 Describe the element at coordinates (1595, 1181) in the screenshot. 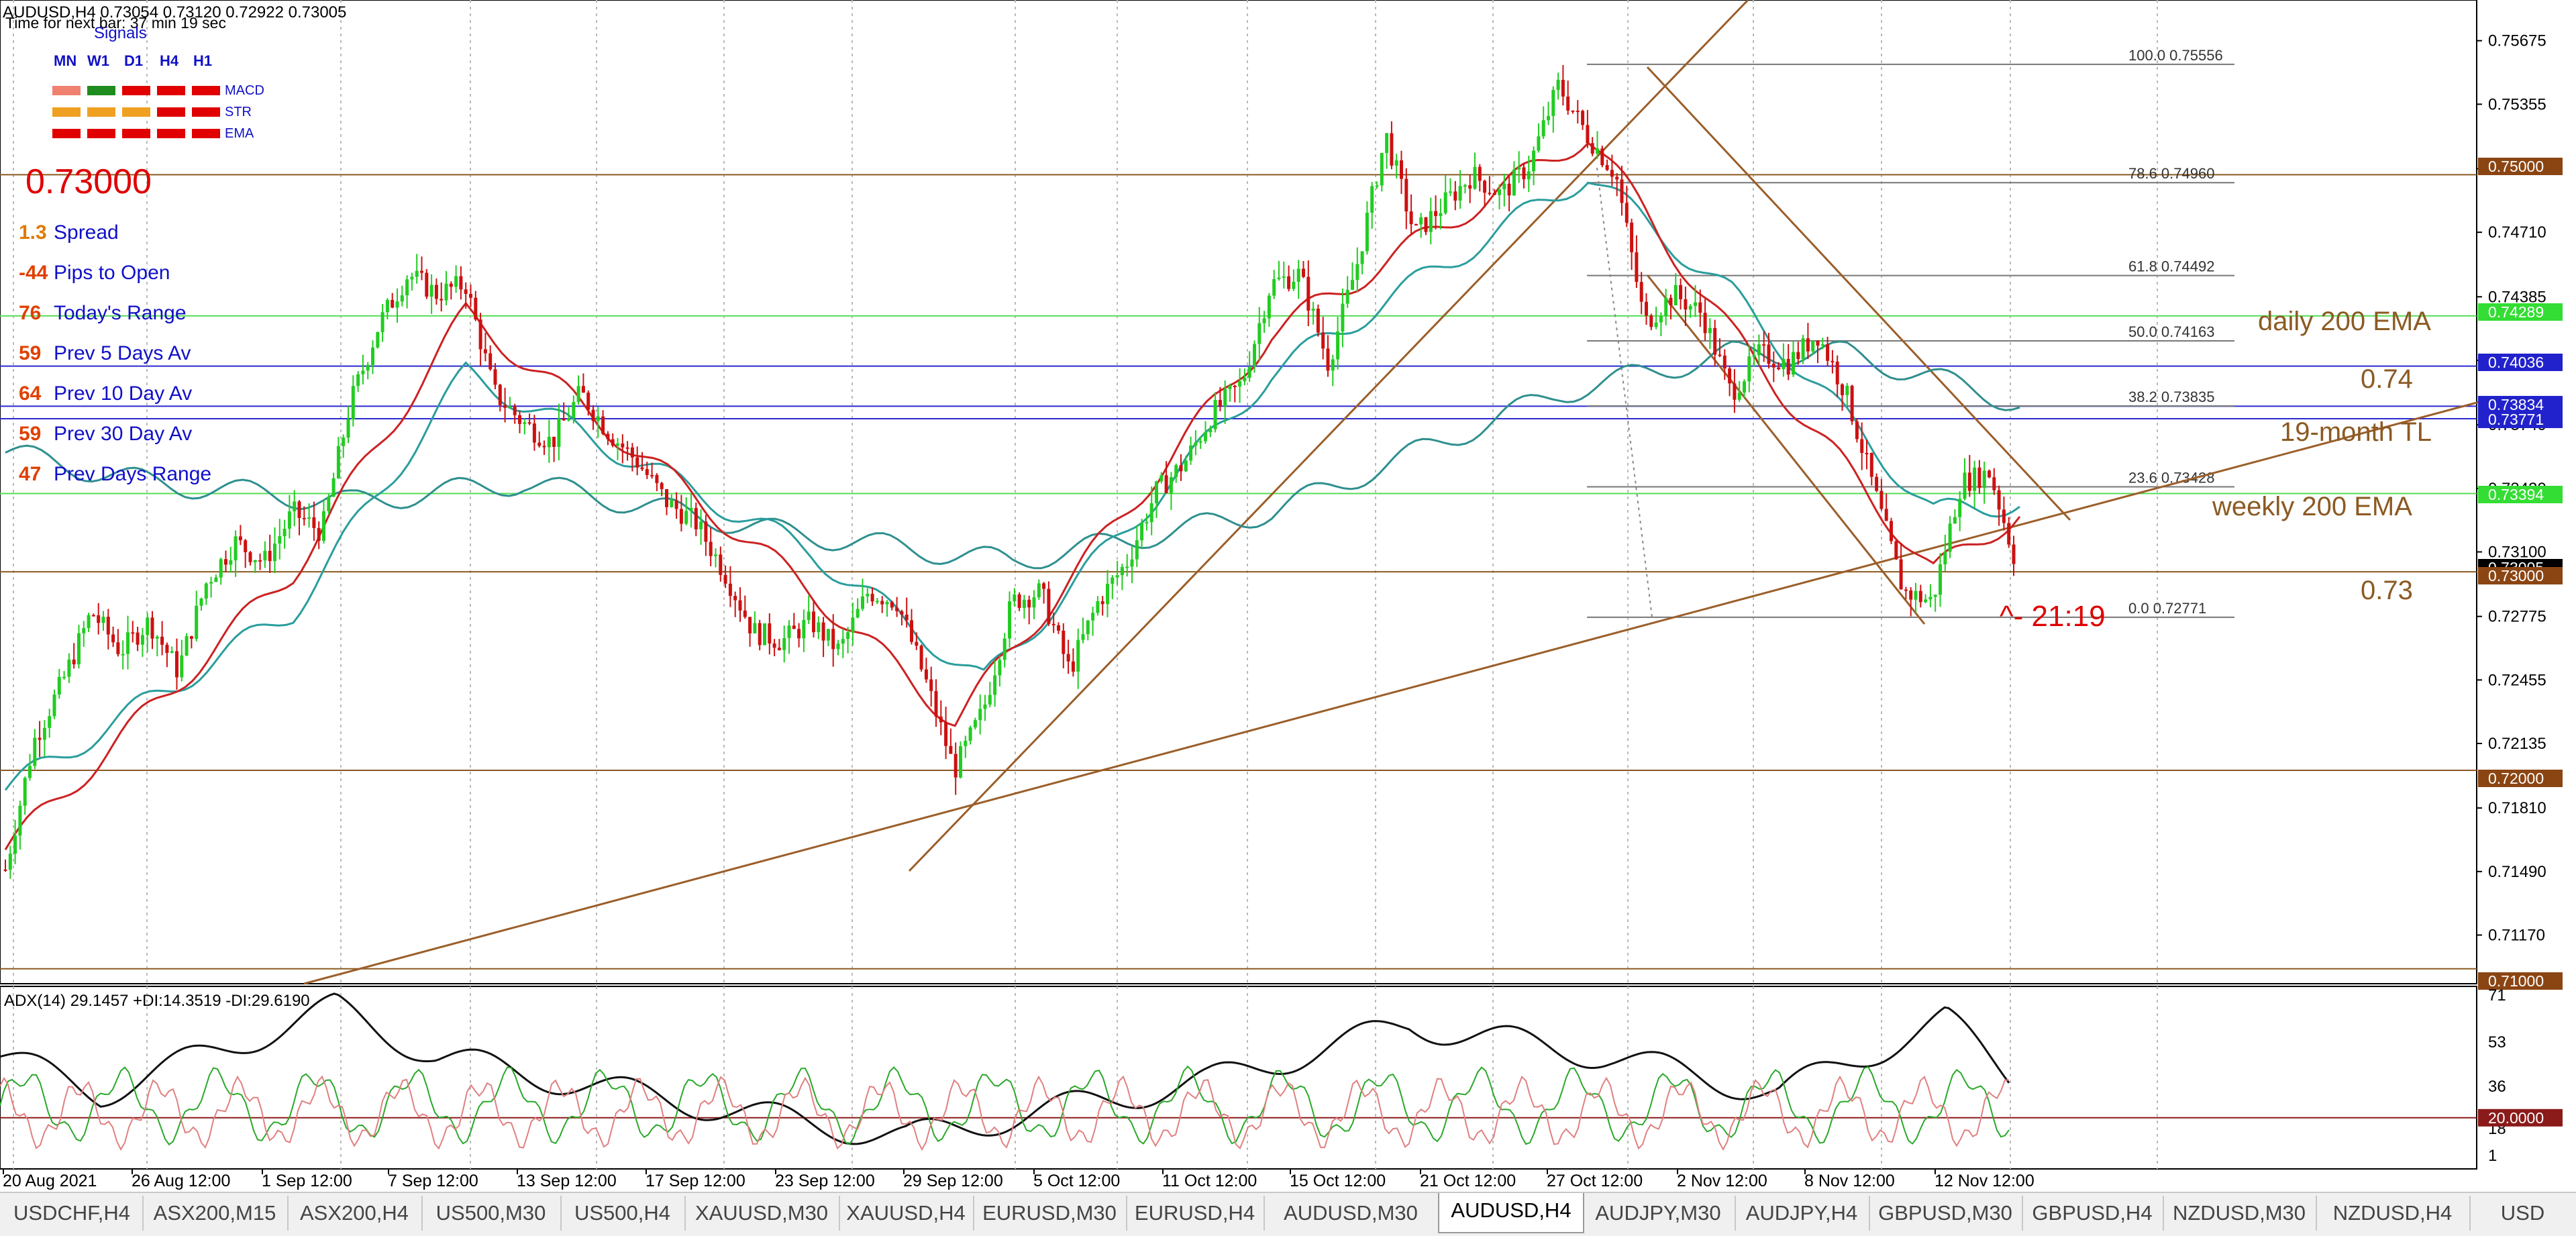

I see `time-tick-label: 27 Oct 12:00` at that location.